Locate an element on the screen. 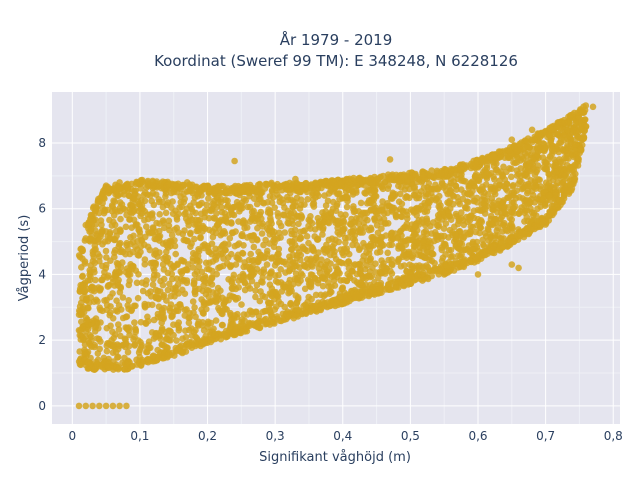 The image size is (640, 480). x-tick-label: 0,6 is located at coordinates (477, 436).